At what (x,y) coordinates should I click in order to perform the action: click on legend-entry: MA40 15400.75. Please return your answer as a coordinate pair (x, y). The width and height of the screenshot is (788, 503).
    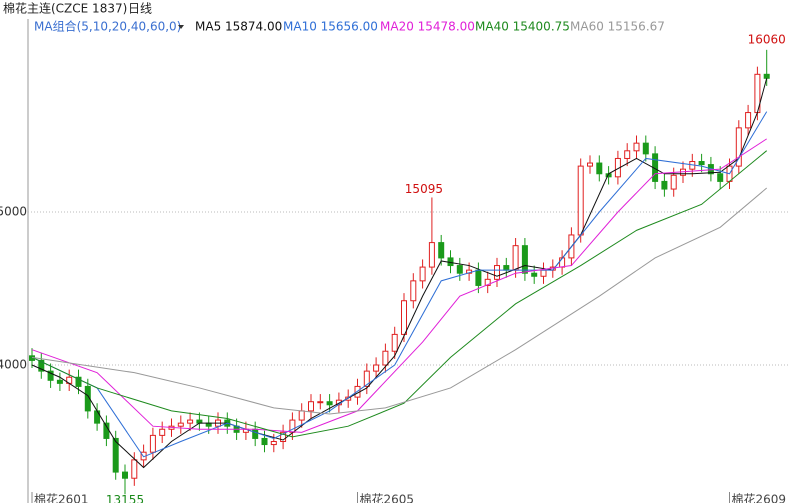
    Looking at the image, I should click on (522, 27).